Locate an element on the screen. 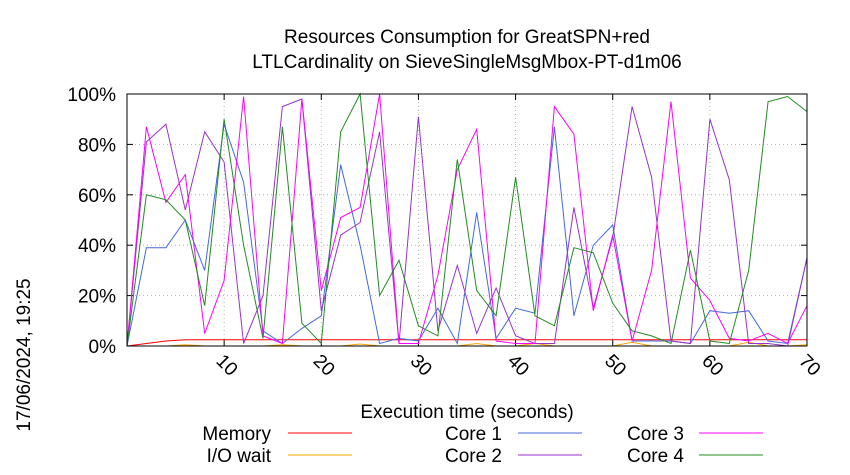 The height and width of the screenshot is (475, 850). y-tick-label: 60% is located at coordinates (97, 196).